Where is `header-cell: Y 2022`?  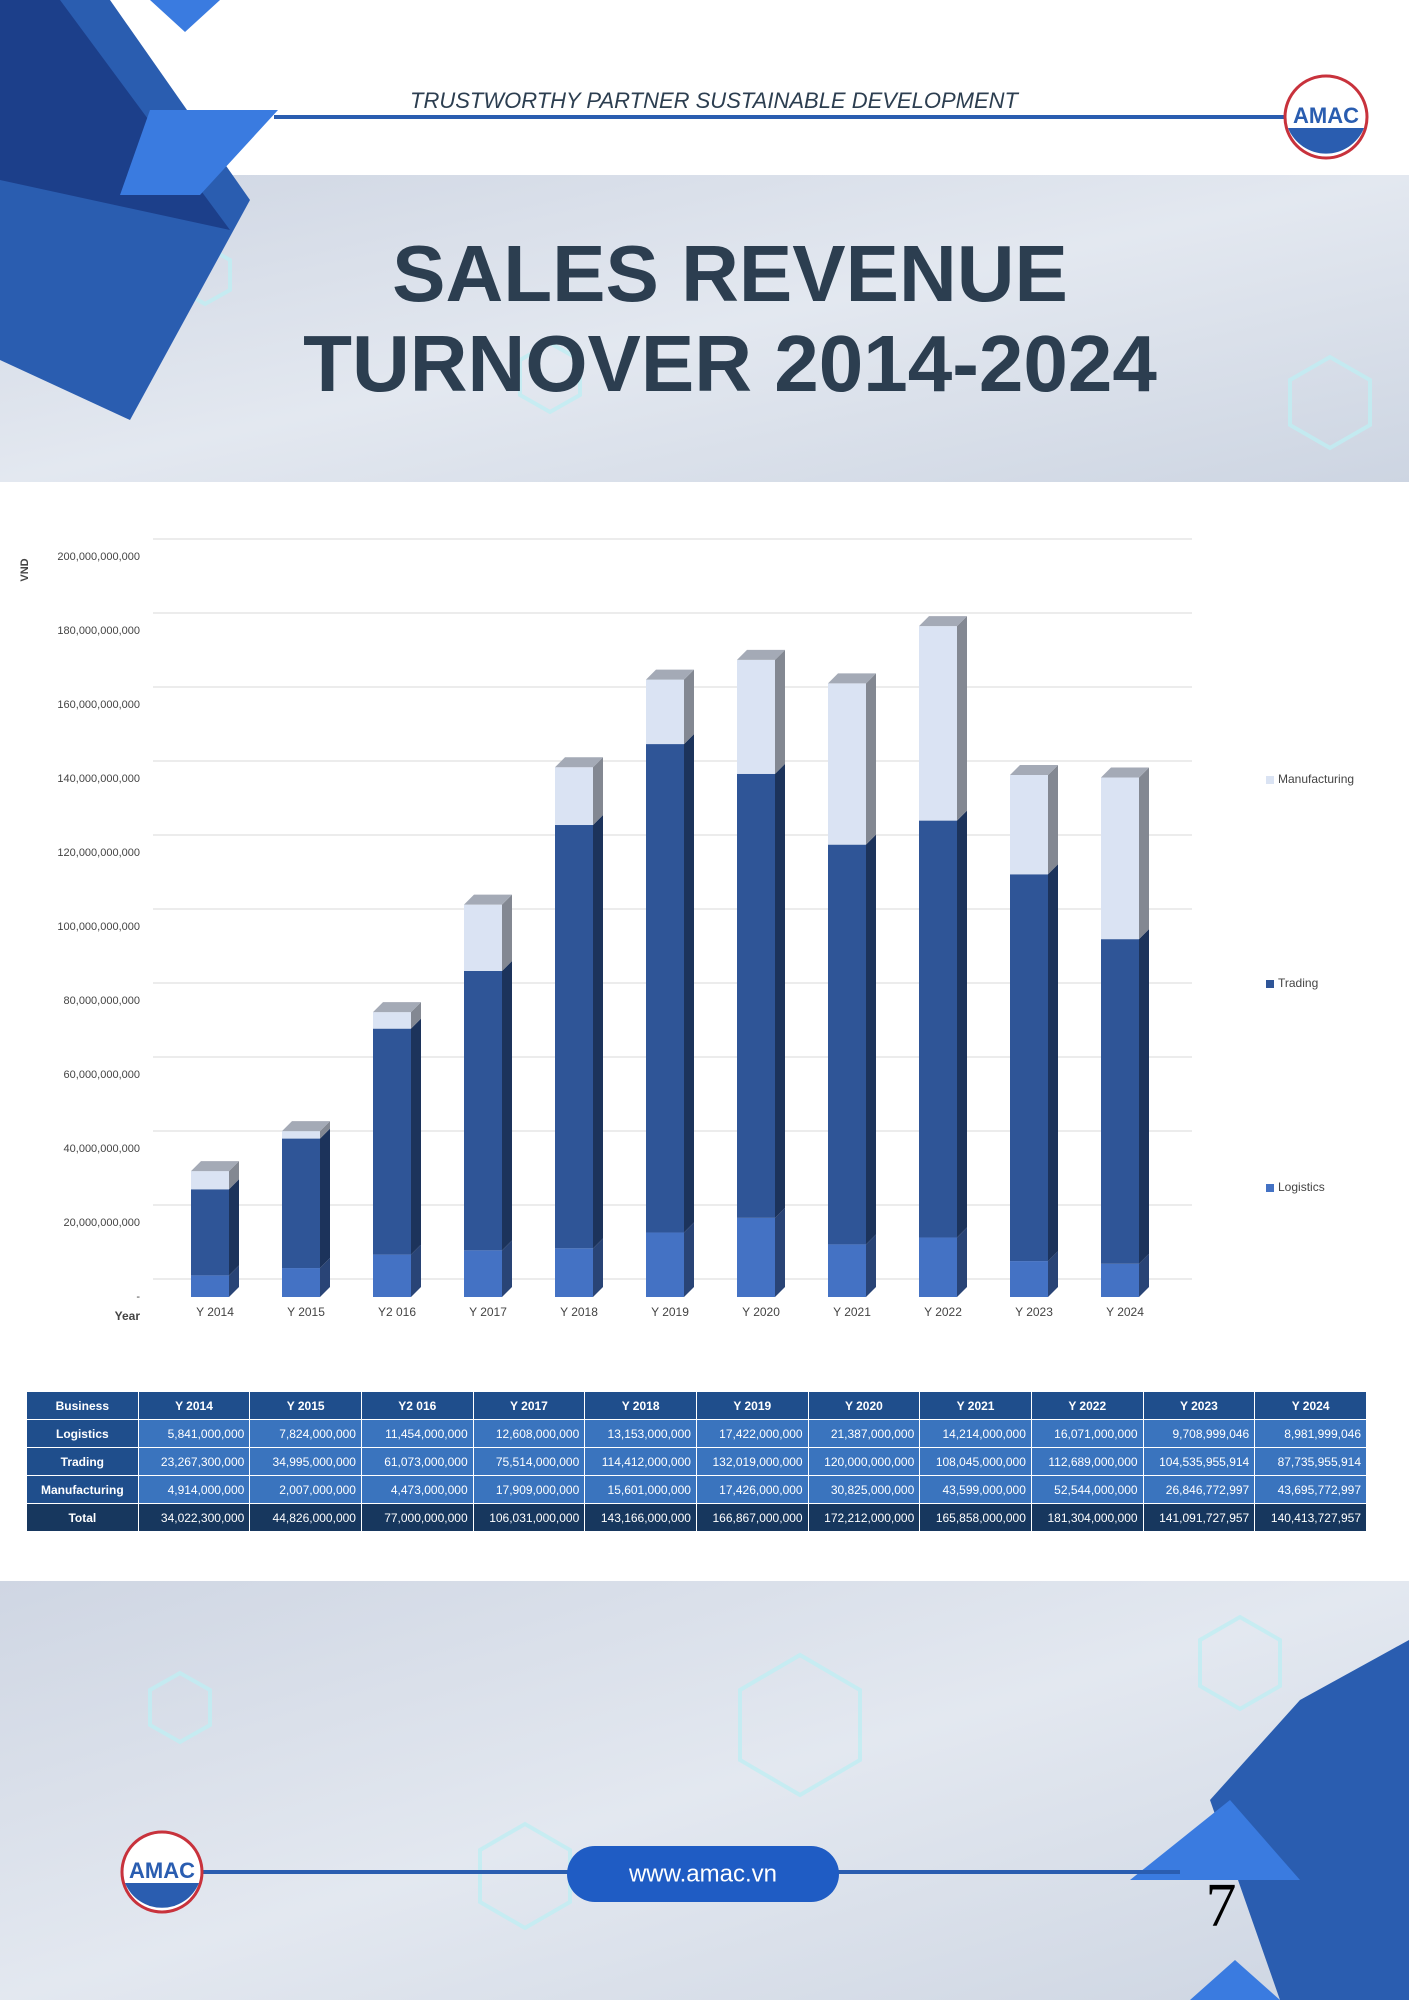 header-cell: Y 2022 is located at coordinates (1087, 1405).